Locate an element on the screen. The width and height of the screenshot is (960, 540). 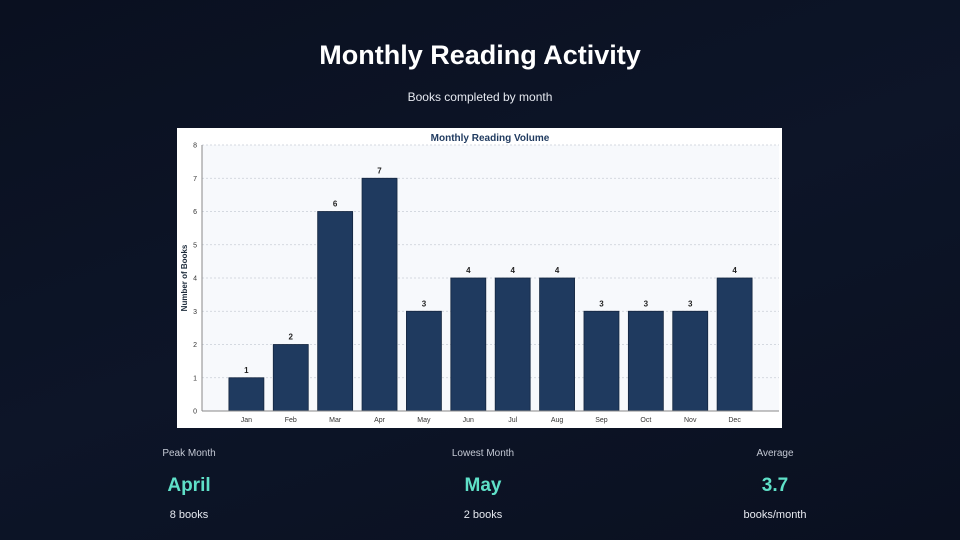
stat-value: April is located at coordinates (189, 485).